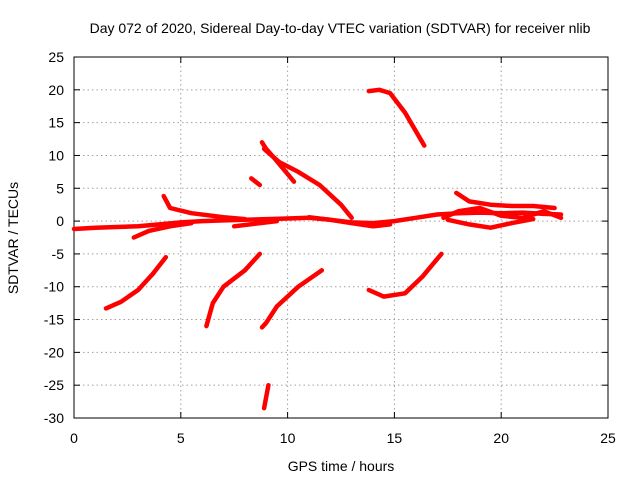  What do you see at coordinates (204, 207) in the screenshot?
I see `series-line-track-b` at bounding box center [204, 207].